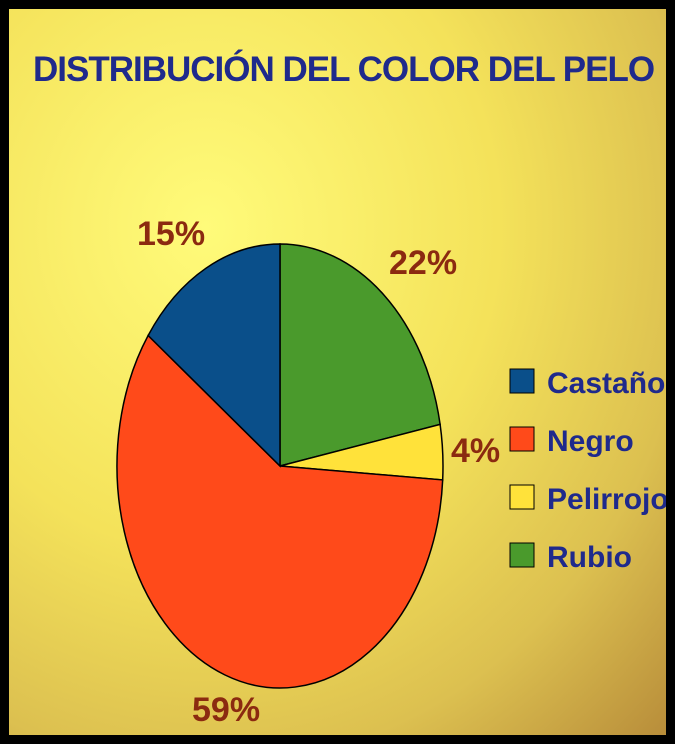 The height and width of the screenshot is (744, 675). I want to click on legend-label-castaño: Castaño, so click(606, 383).